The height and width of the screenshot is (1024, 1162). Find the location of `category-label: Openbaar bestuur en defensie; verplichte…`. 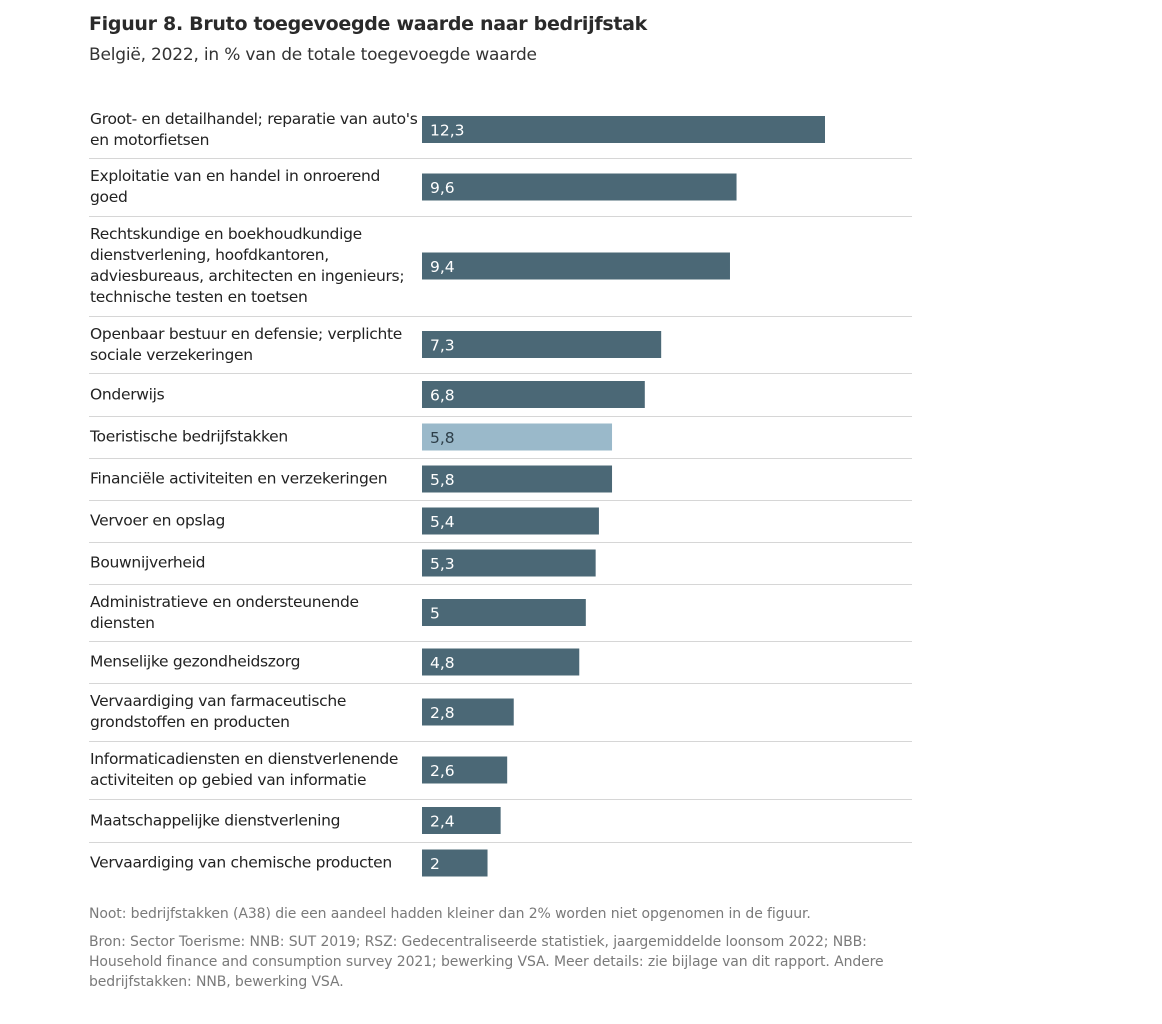

category-label: Openbaar bestuur en defensie; verplichte… is located at coordinates (246, 344).